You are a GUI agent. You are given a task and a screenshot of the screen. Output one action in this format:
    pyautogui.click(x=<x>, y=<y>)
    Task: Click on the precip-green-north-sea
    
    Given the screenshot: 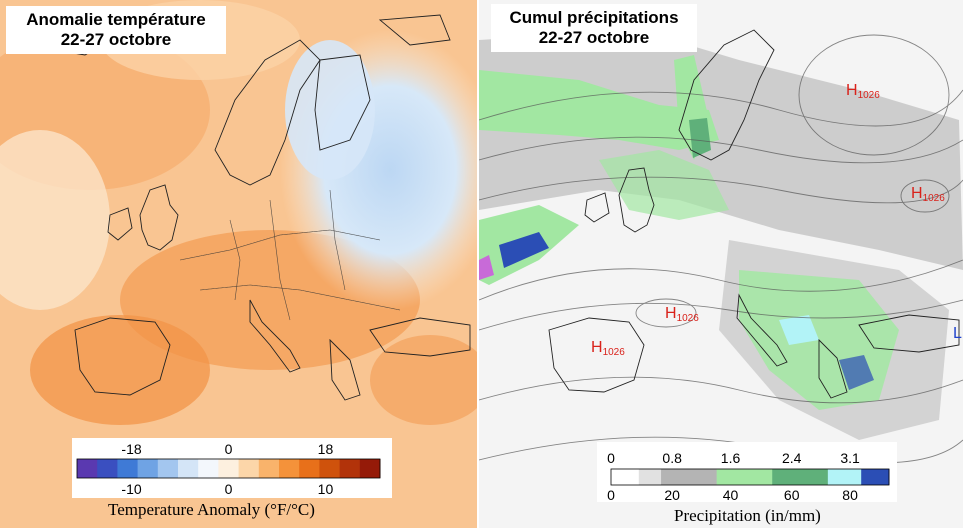 What is the action you would take?
    pyautogui.click(x=664, y=185)
    